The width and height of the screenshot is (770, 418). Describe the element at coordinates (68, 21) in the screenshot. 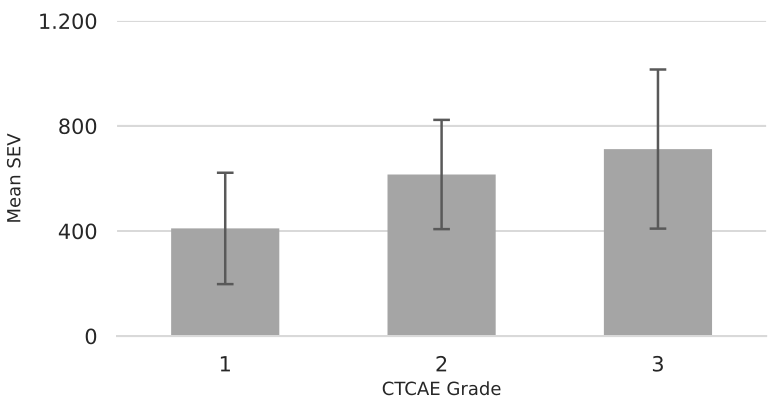

I see `y-tick-label: 1.200` at that location.